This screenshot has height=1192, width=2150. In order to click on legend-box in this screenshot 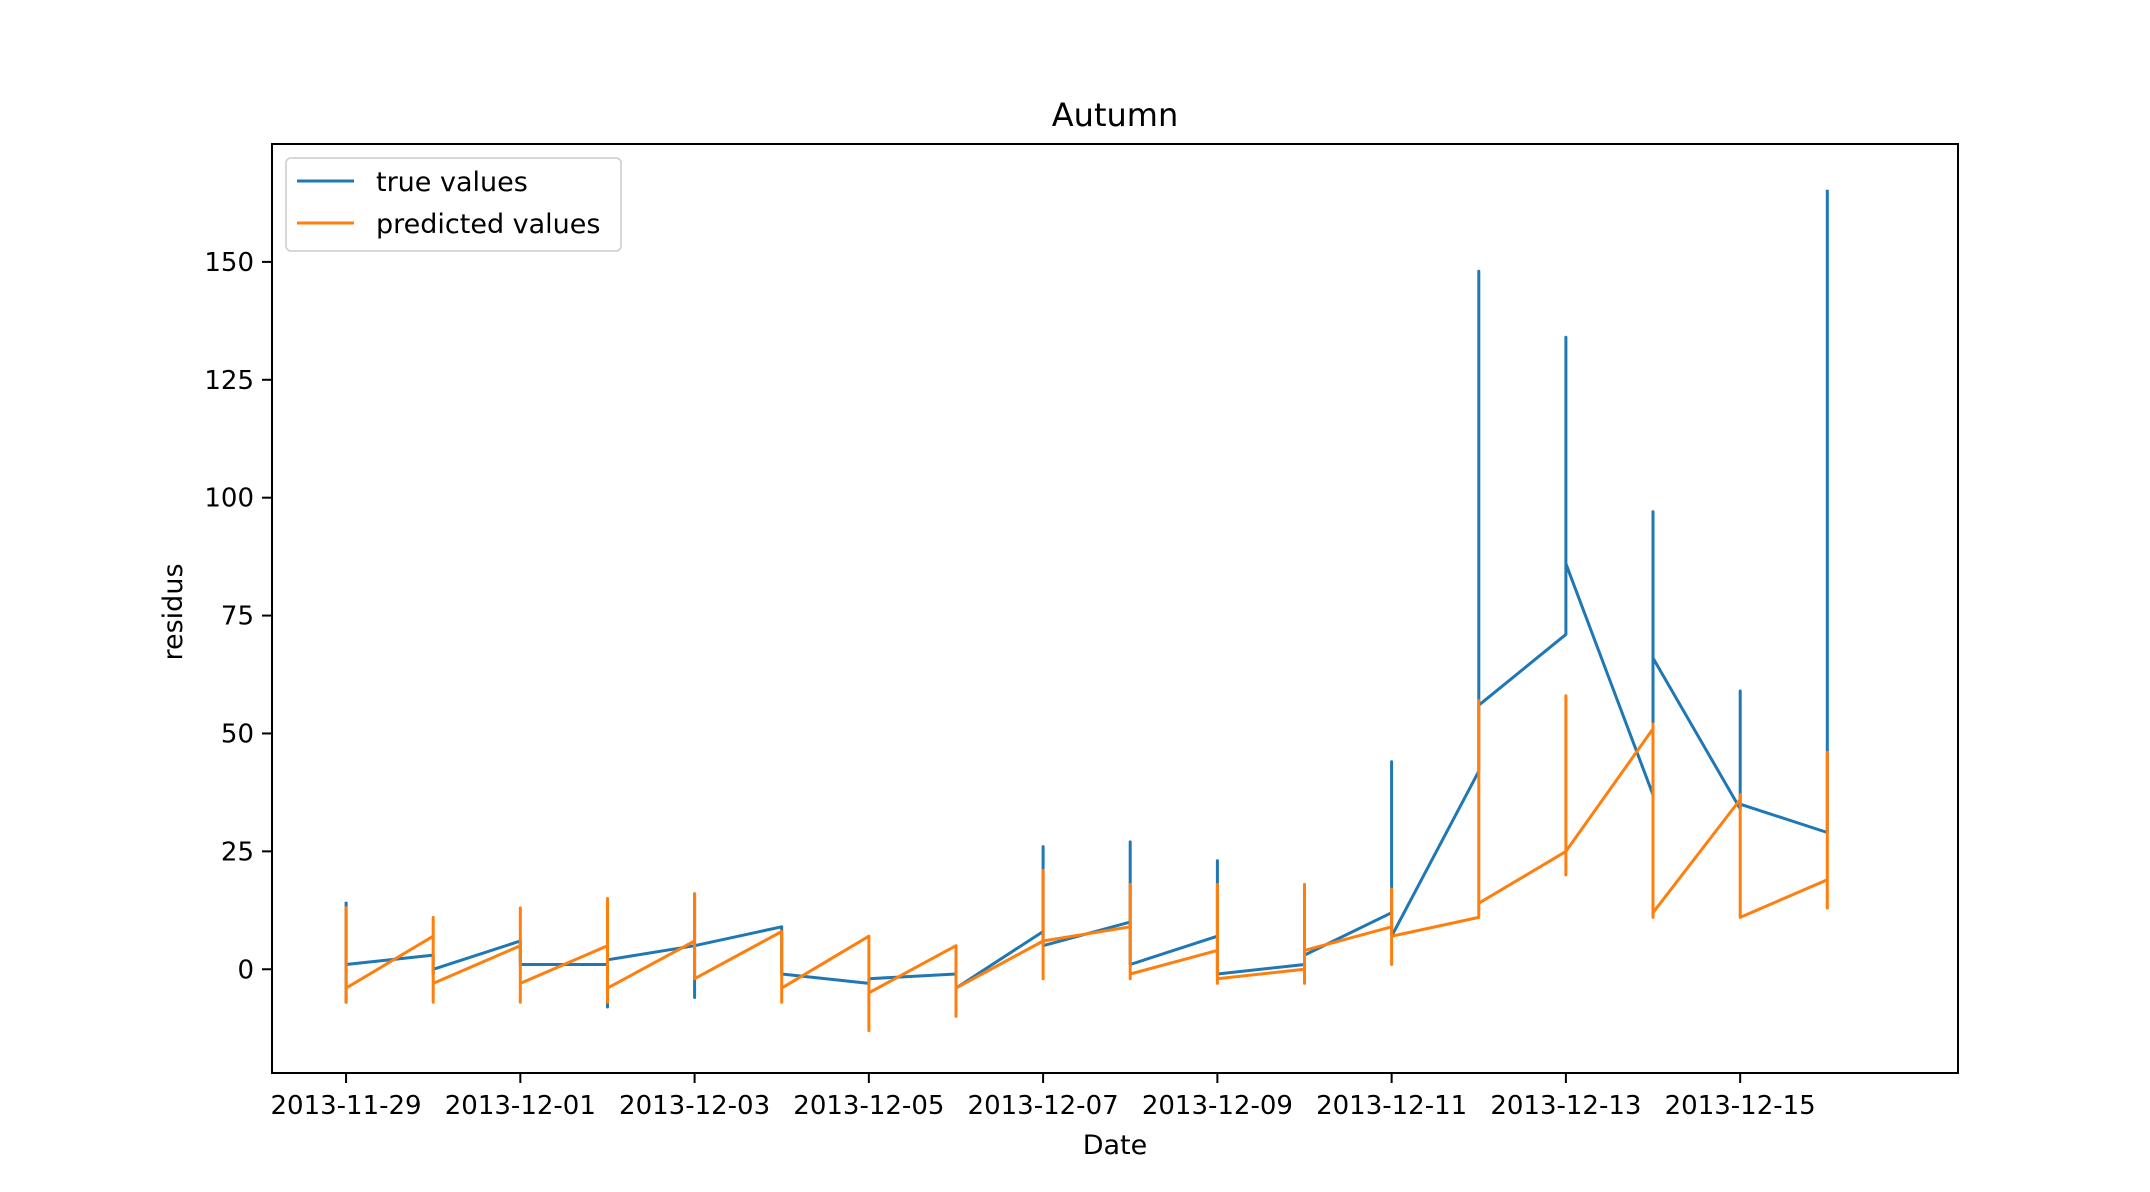, I will do `click(453, 204)`.